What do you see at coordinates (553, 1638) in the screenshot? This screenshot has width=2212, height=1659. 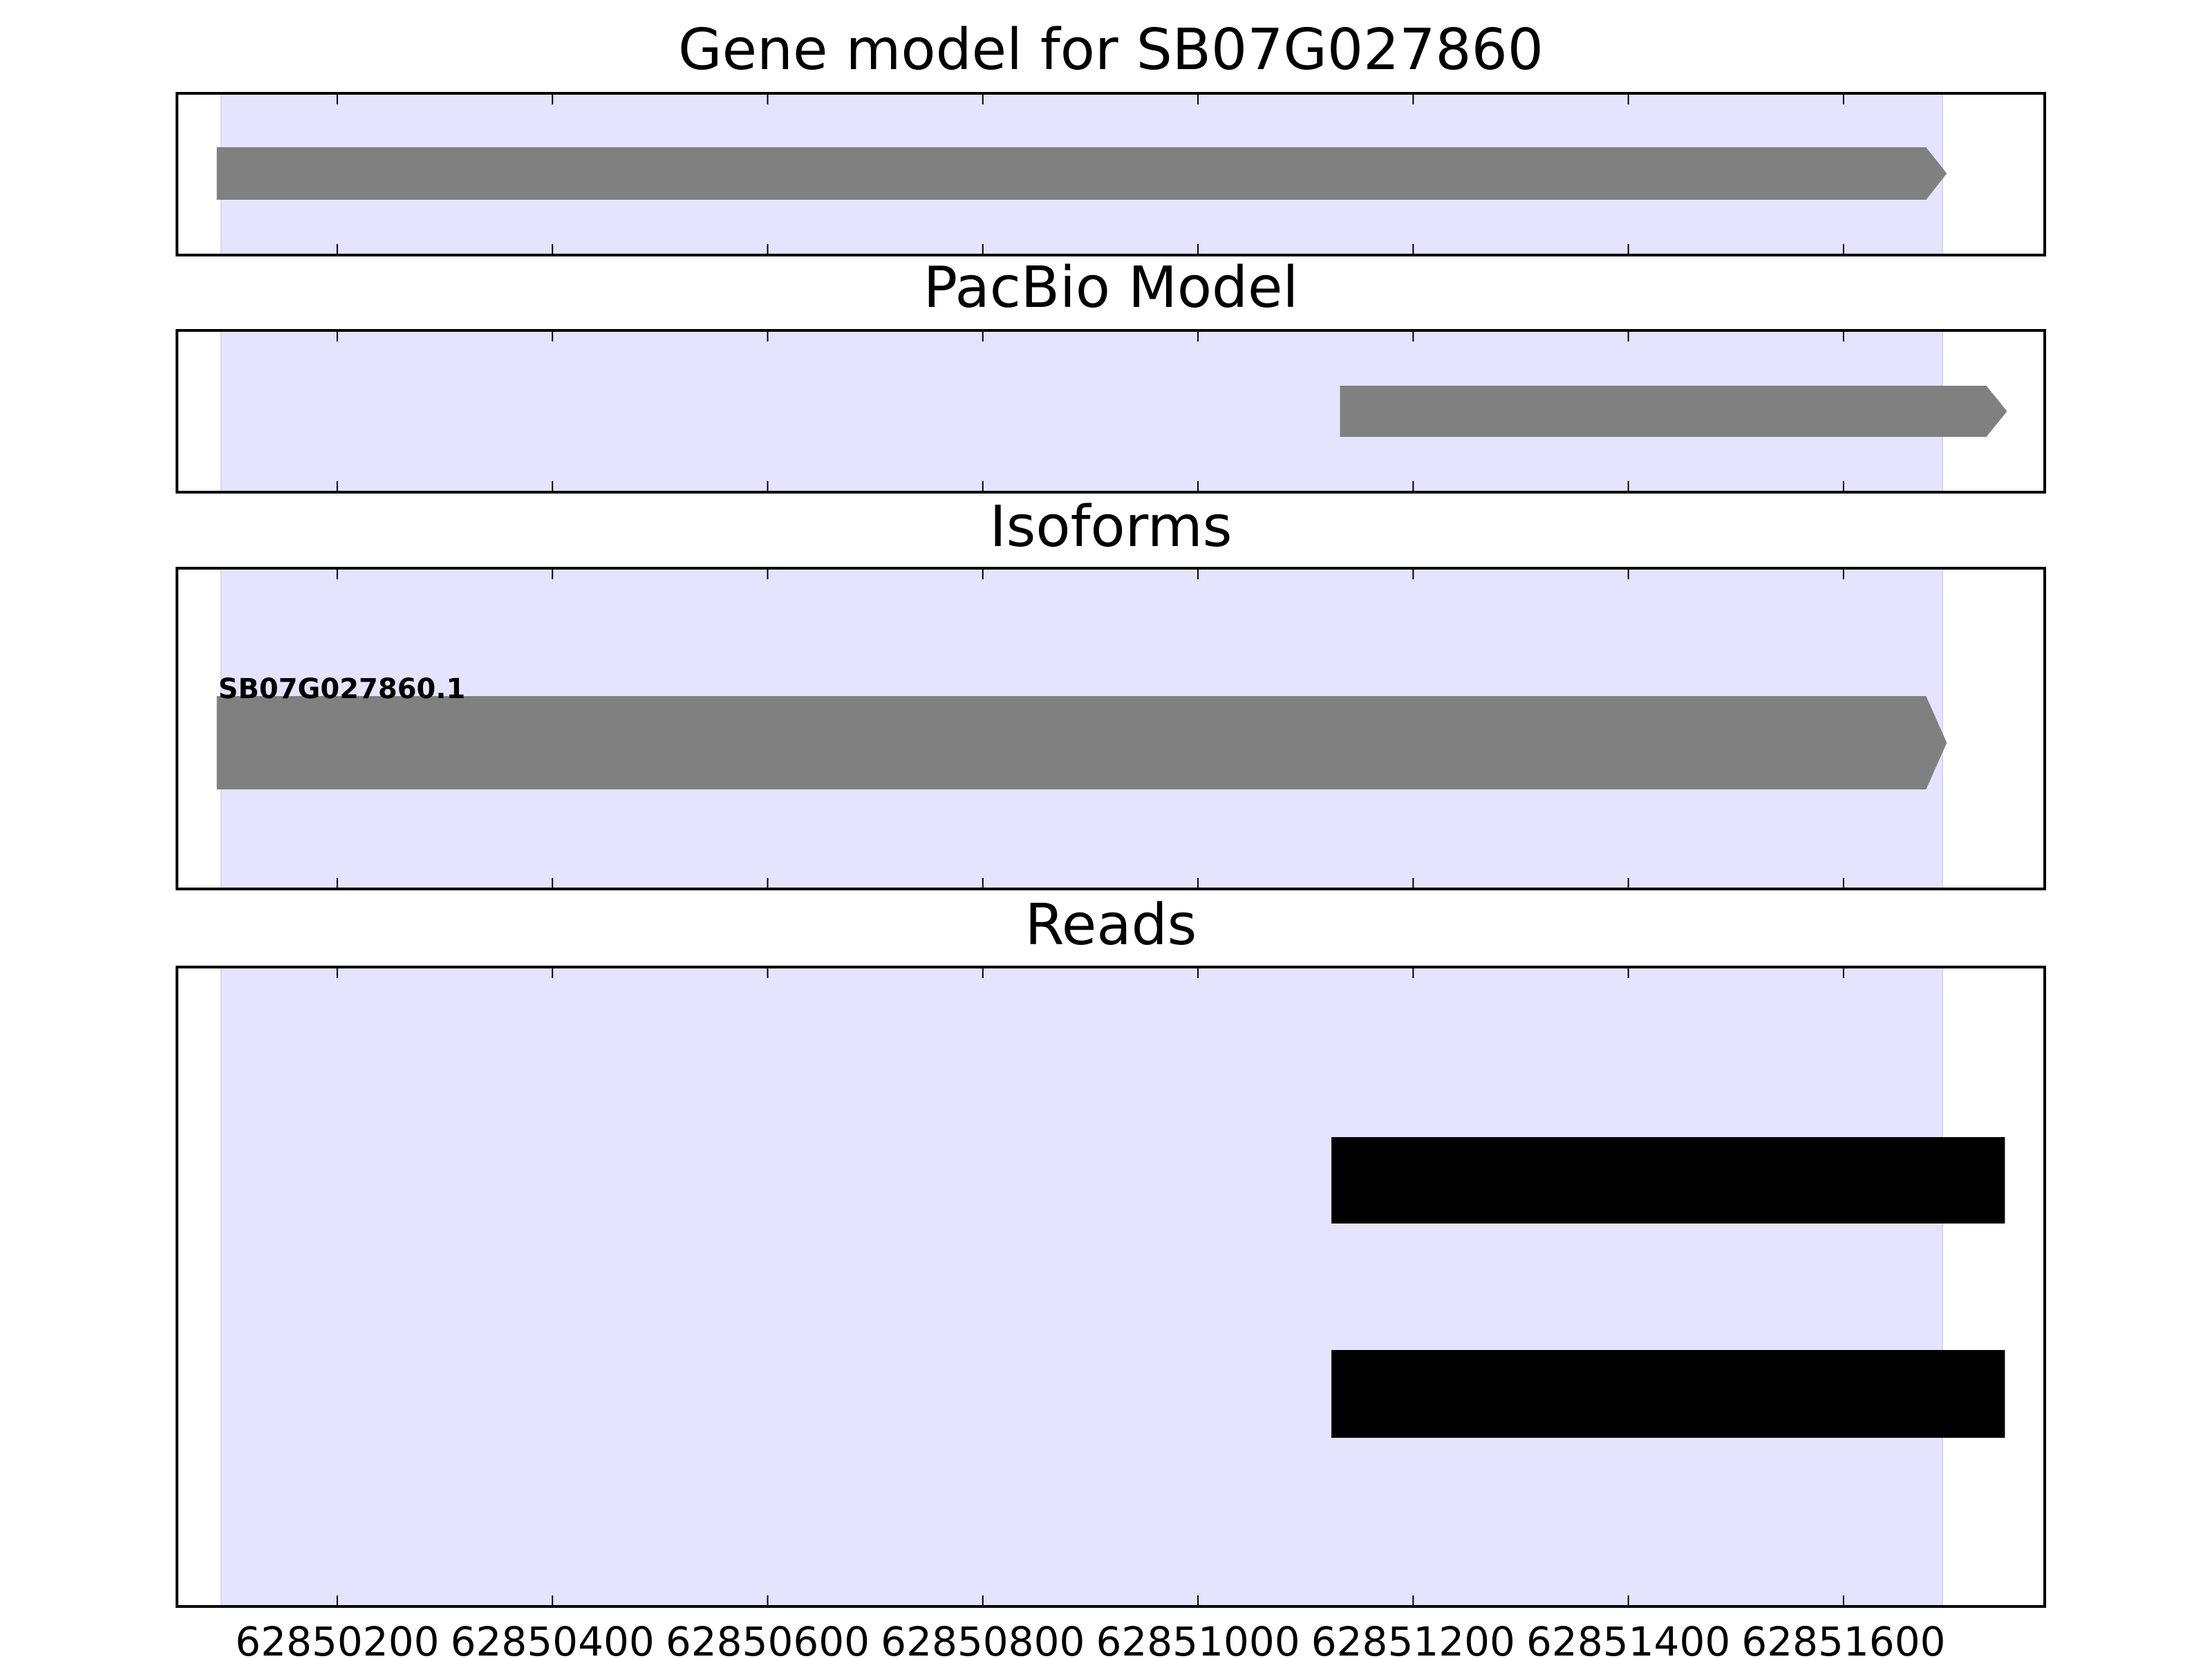 I see `x-tick-label: 62850400` at bounding box center [553, 1638].